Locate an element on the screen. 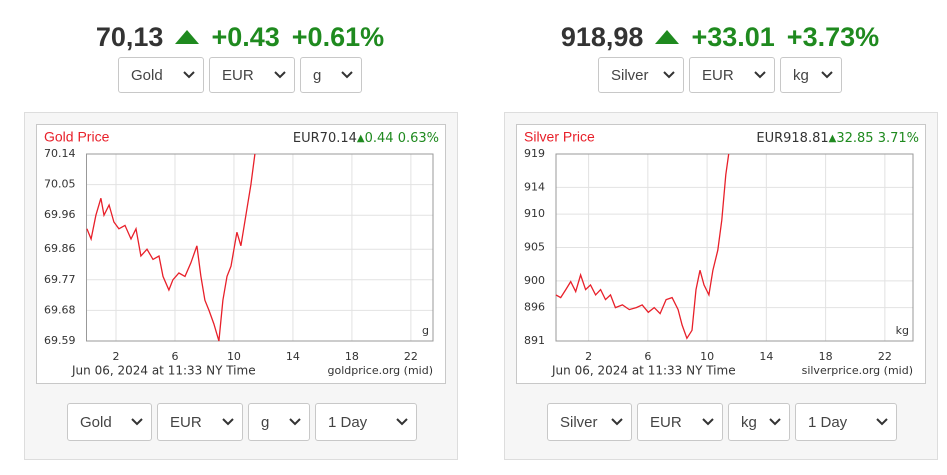  price-header: 918,98 +33.01 +3.73% is located at coordinates (720, 37).